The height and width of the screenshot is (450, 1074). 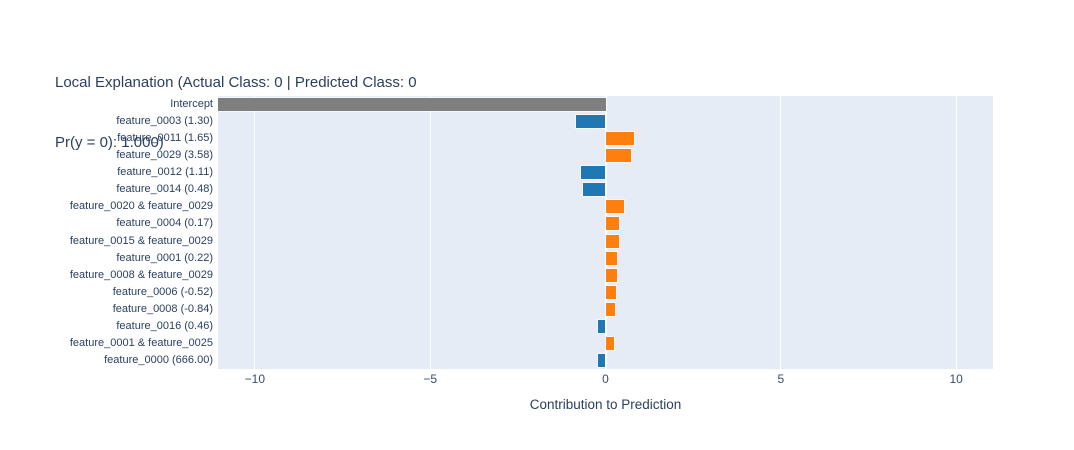 I want to click on y-tick-label: feature_0006 (-0.52), so click(x=162, y=291).